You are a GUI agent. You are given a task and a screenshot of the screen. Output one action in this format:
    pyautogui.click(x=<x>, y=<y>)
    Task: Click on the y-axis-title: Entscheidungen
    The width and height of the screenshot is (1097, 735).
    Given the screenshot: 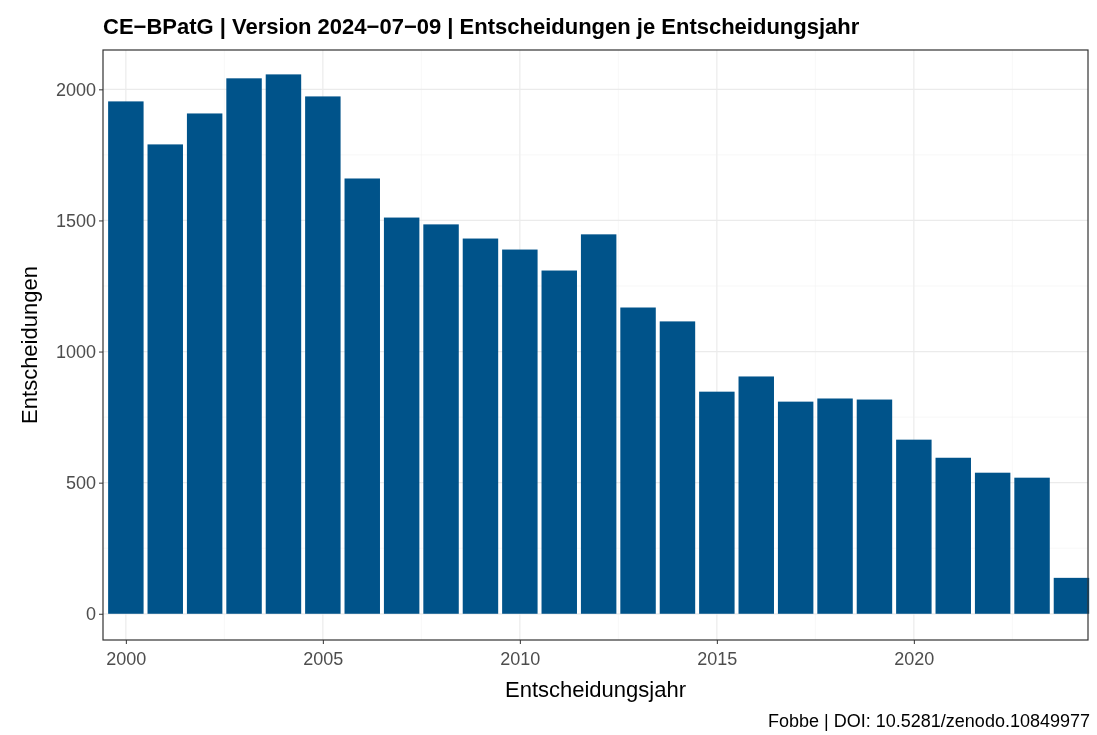 What is the action you would take?
    pyautogui.click(x=29, y=345)
    